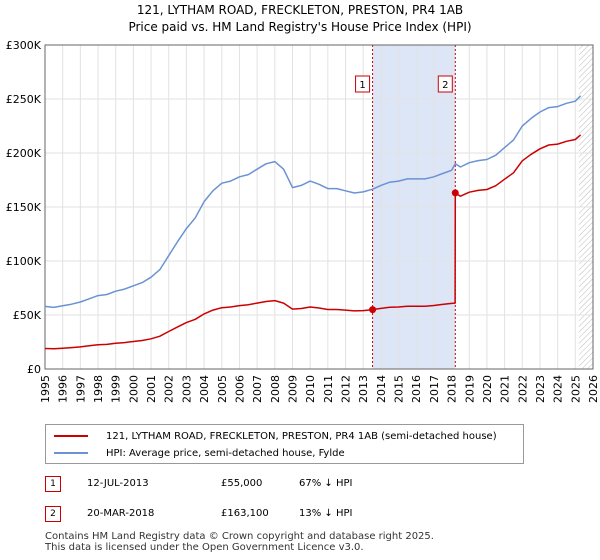 Image resolution: width=600 pixels, height=560 pixels. Describe the element at coordinates (34, 369) in the screenshot. I see `y-tick-label: £0` at that location.